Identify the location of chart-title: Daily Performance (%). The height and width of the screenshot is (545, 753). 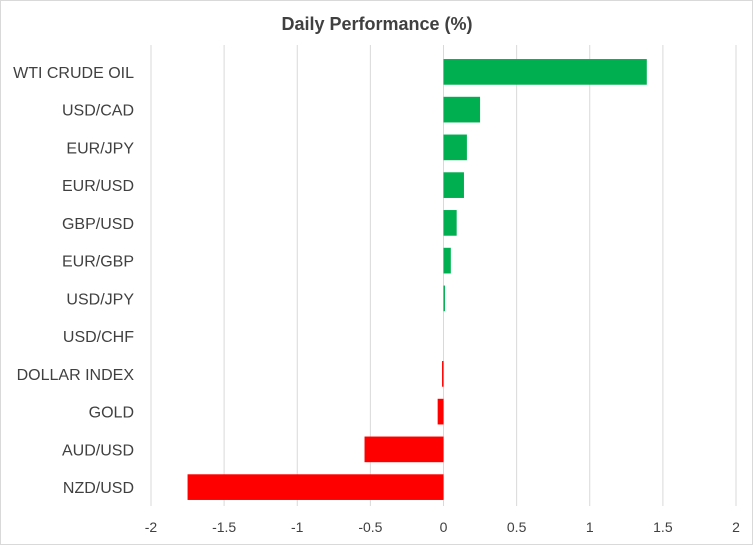
(376, 24).